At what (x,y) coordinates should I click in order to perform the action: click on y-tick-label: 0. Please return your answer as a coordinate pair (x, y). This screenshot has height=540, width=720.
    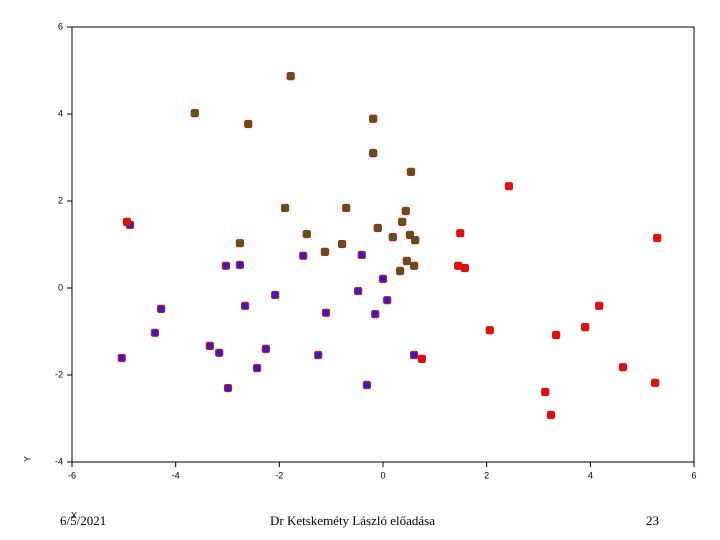
    Looking at the image, I should click on (60, 287).